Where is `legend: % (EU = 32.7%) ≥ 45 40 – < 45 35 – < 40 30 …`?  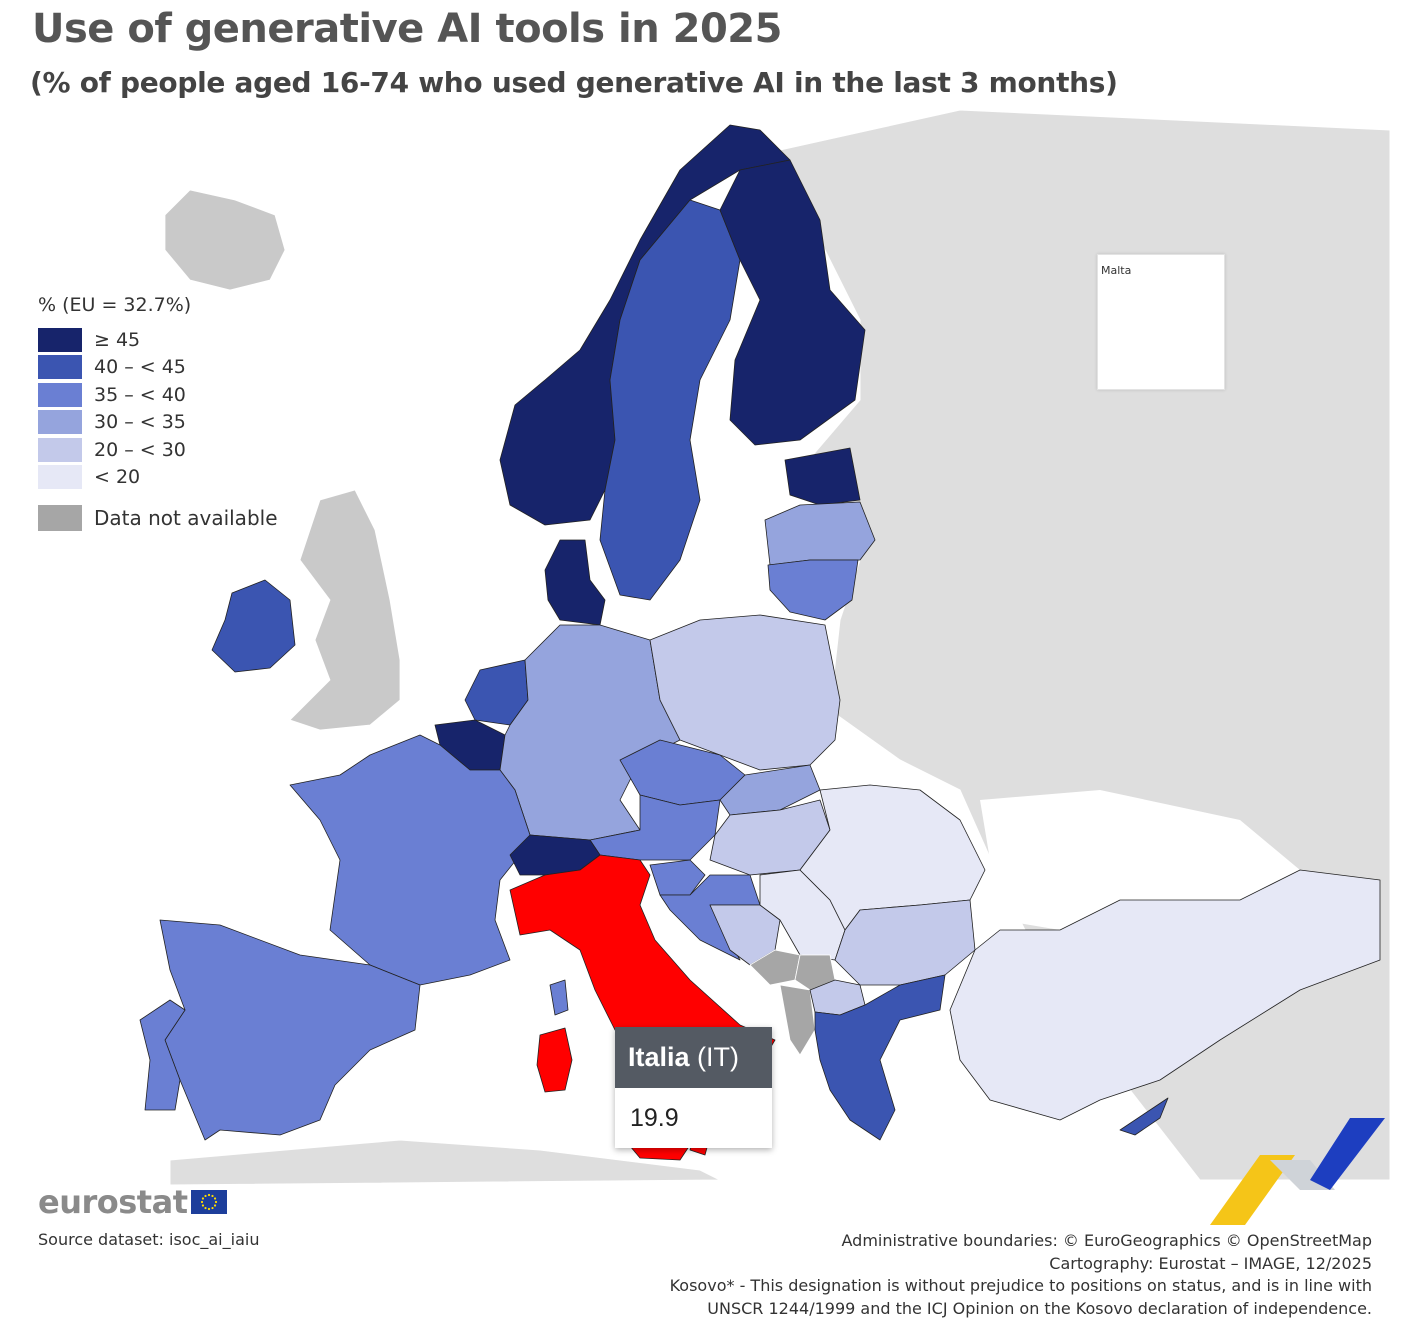
legend: % (EU = 32.7%) ≥ 45 40 – < 45 35 – < 40 30 … is located at coordinates (158, 412).